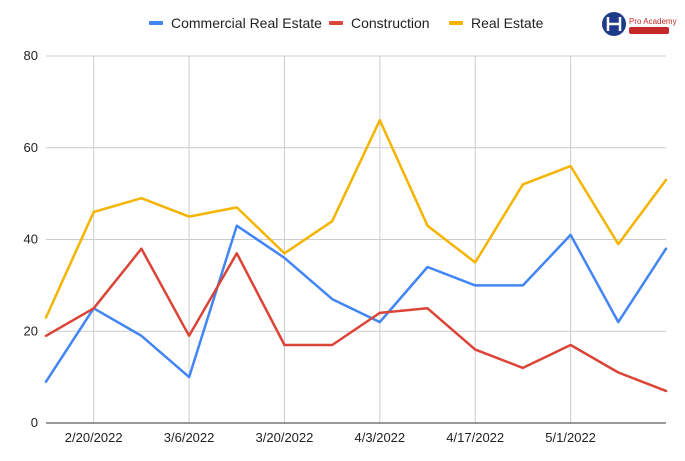 This screenshot has width=685, height=461. What do you see at coordinates (570, 437) in the screenshot?
I see `x-tick-label: 5/1/2022` at bounding box center [570, 437].